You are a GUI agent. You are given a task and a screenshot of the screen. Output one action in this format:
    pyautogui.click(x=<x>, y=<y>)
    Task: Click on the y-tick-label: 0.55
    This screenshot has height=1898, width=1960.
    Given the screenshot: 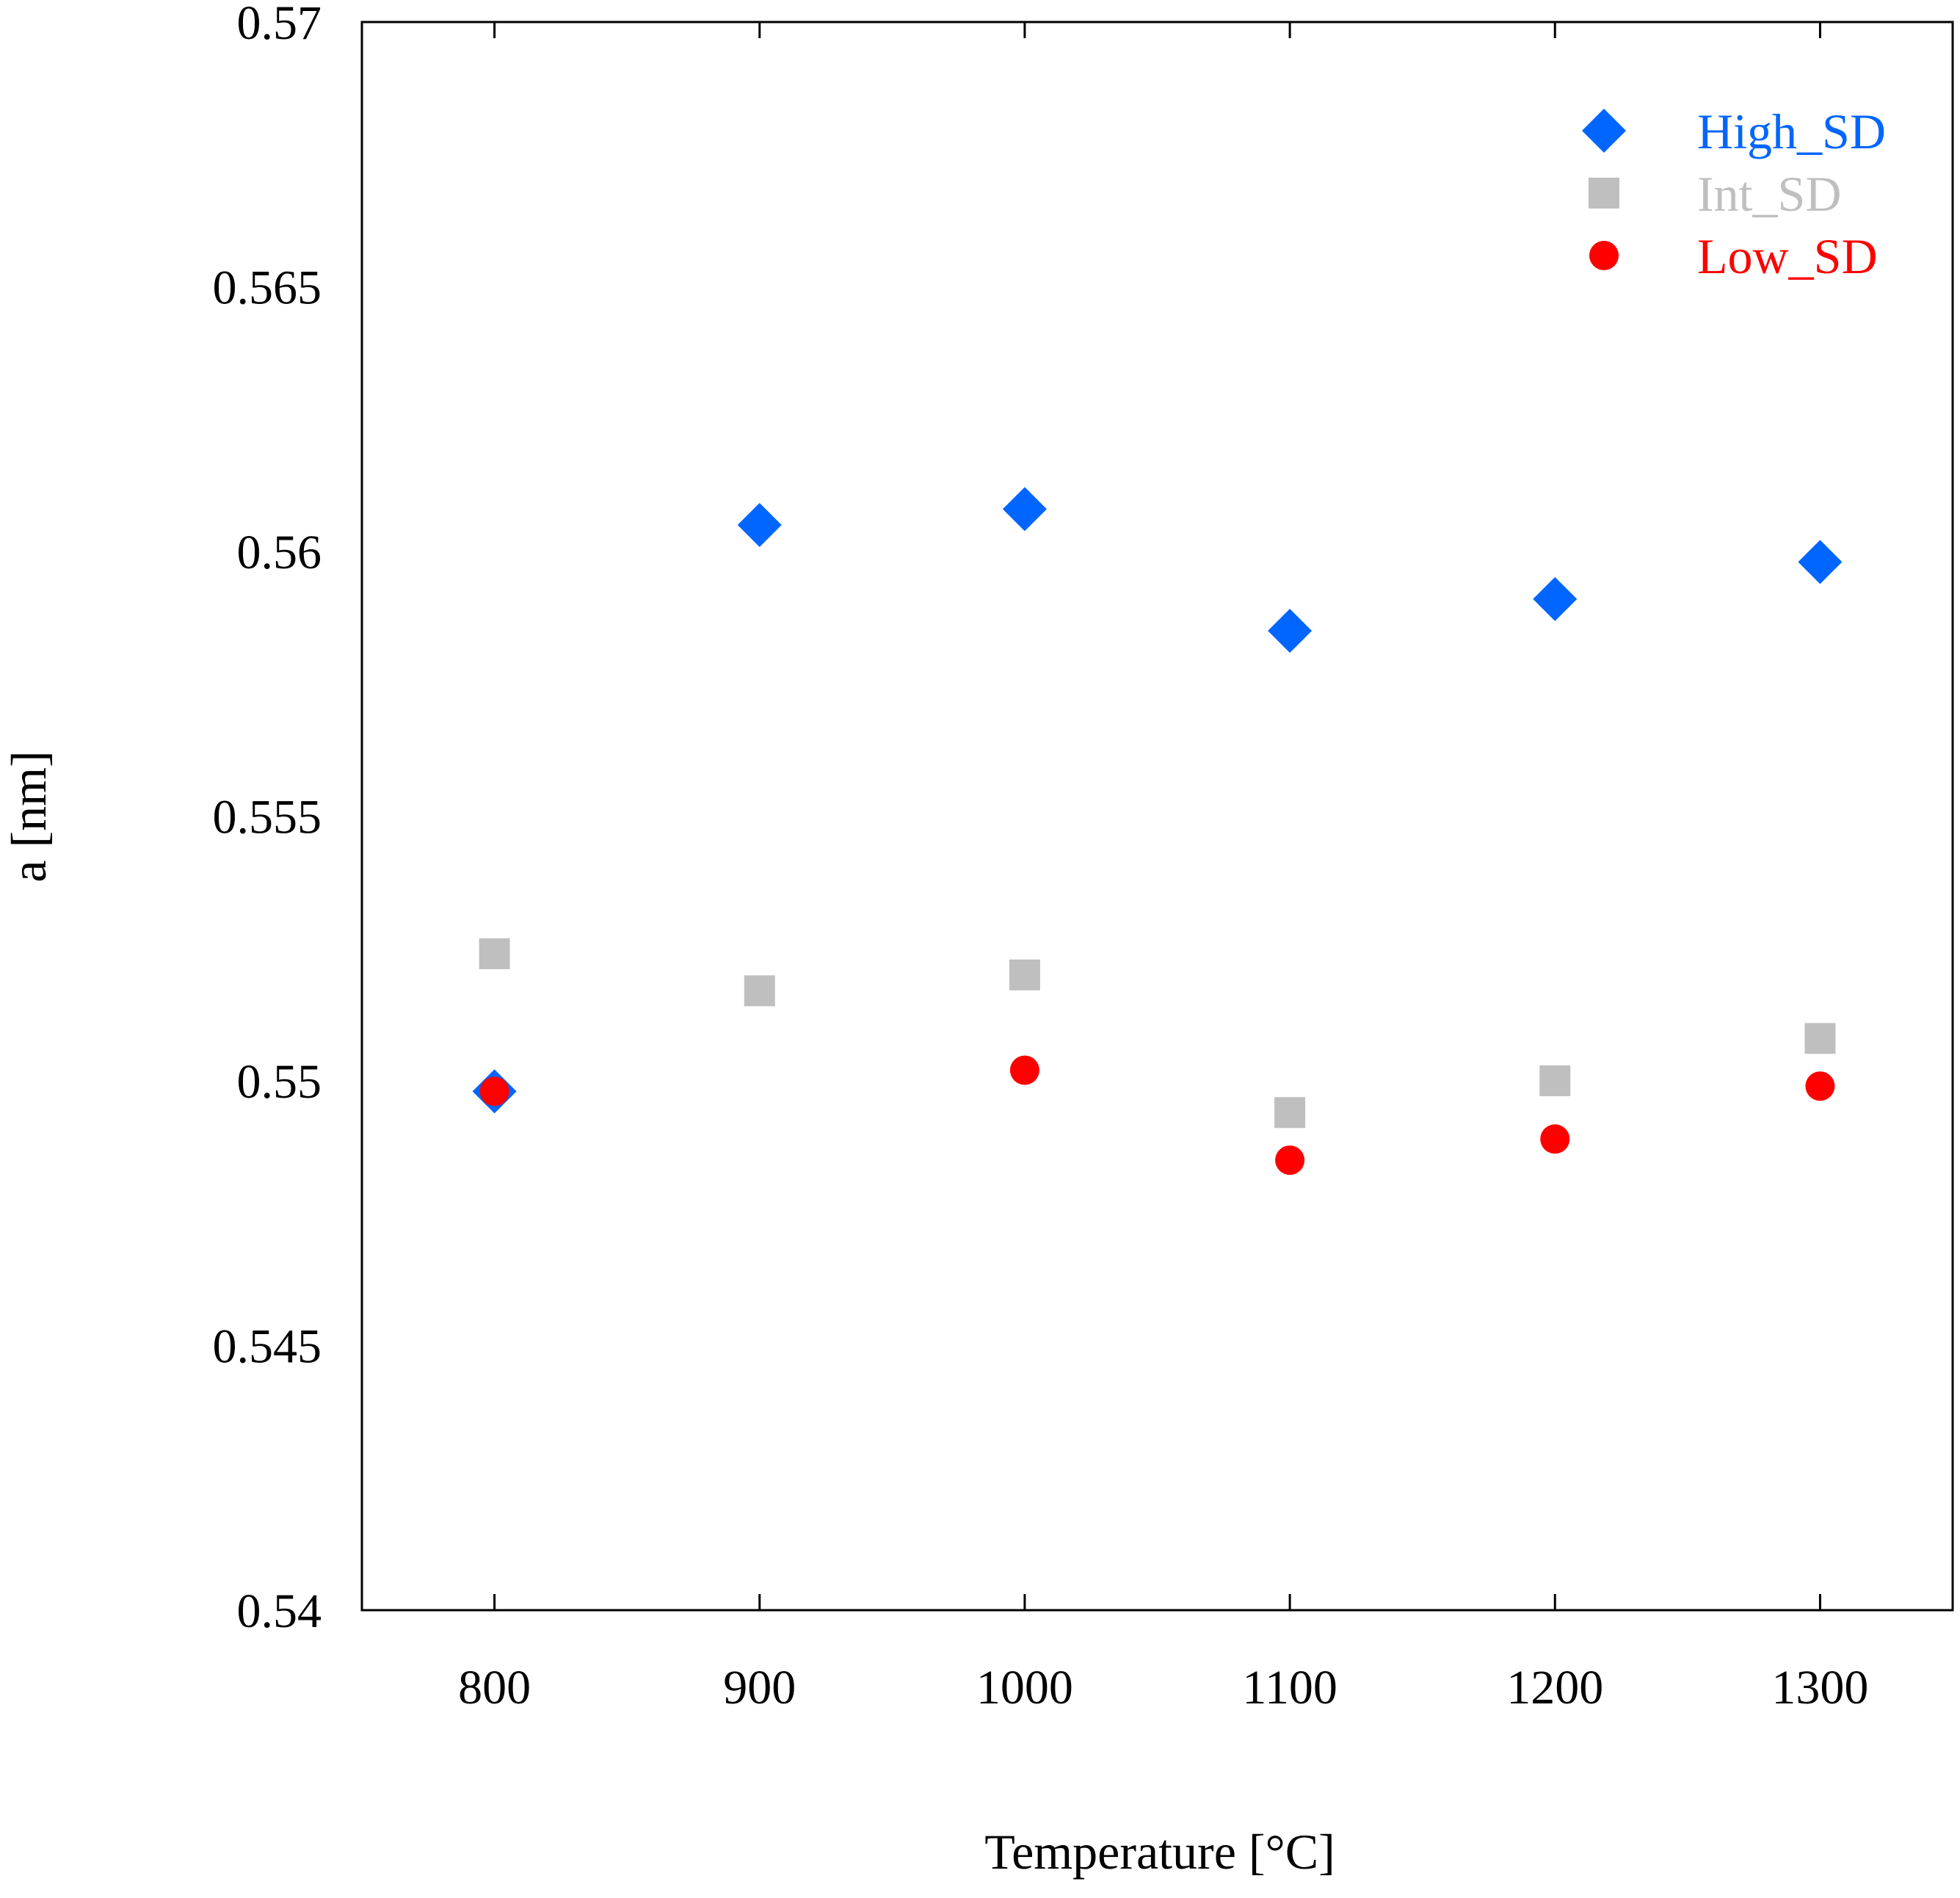 What is the action you would take?
    pyautogui.click(x=279, y=1082)
    